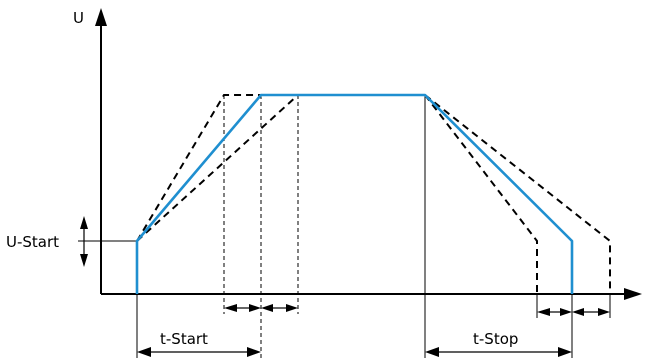 The height and width of the screenshot is (360, 650). What do you see at coordinates (566, 312) in the screenshot?
I see `t-stop-tol-mid-right-arrow-icon` at bounding box center [566, 312].